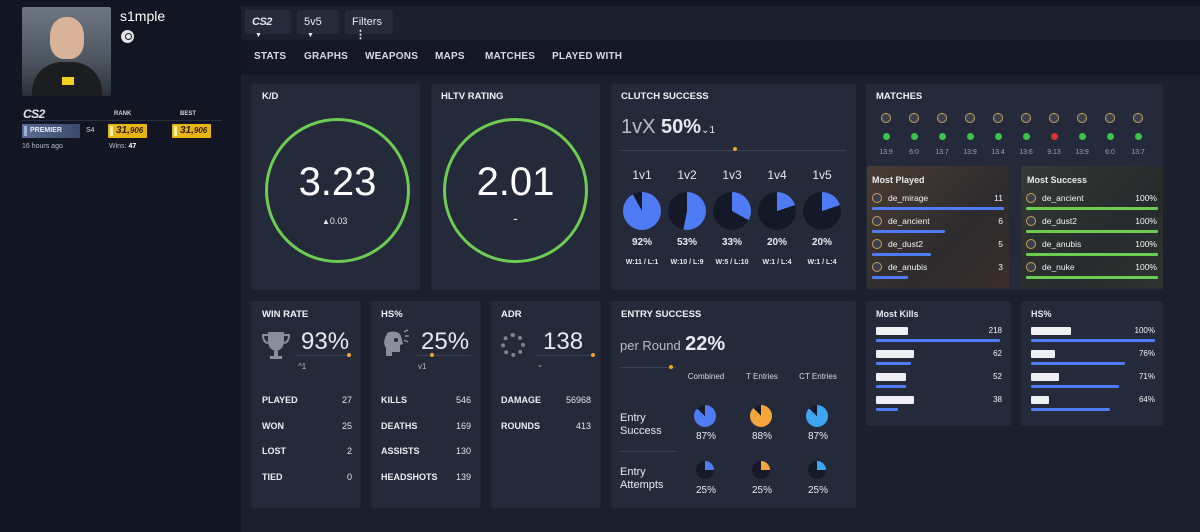 This screenshot has height=532, width=1200. I want to click on clutch-record: W:1 / L:4, so click(777, 262).